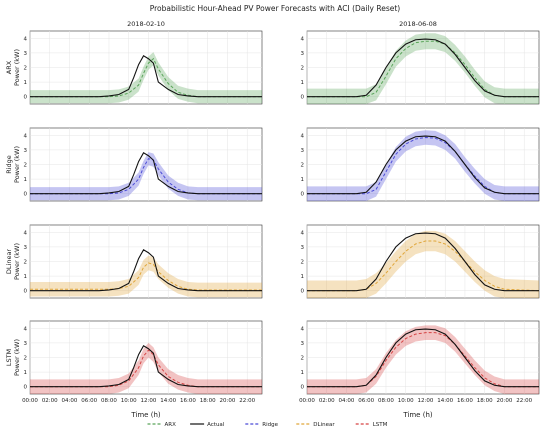 This screenshot has height=433, width=550. Describe the element at coordinates (228, 401) in the screenshot. I see `x-tick-label: 20:00` at that location.